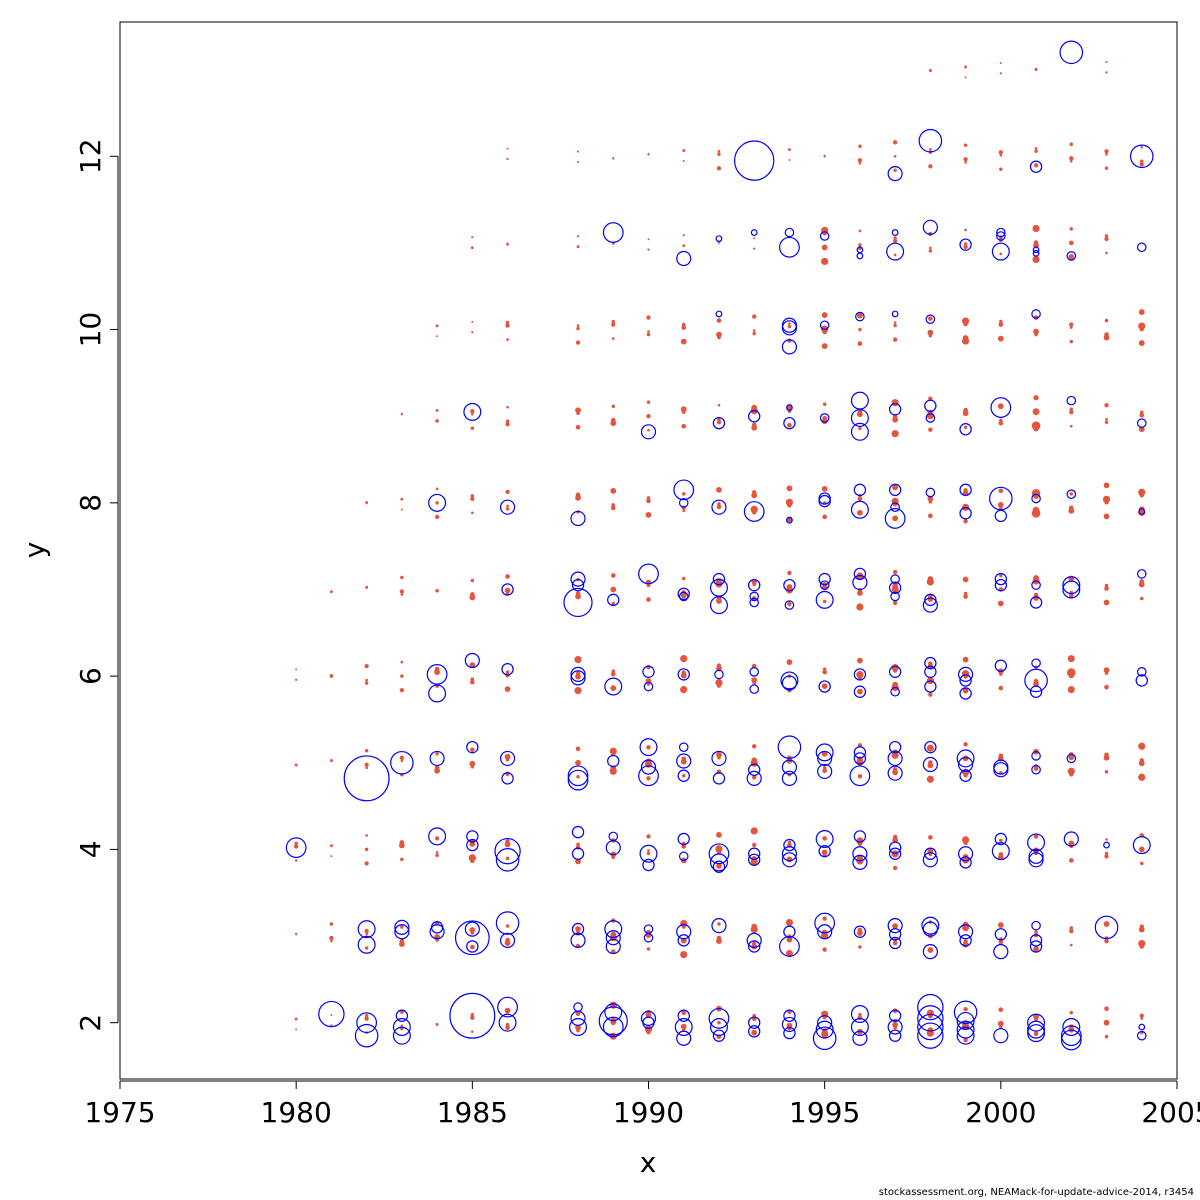 The width and height of the screenshot is (1200, 1200). I want to click on y-tick-label: 6, so click(90, 676).